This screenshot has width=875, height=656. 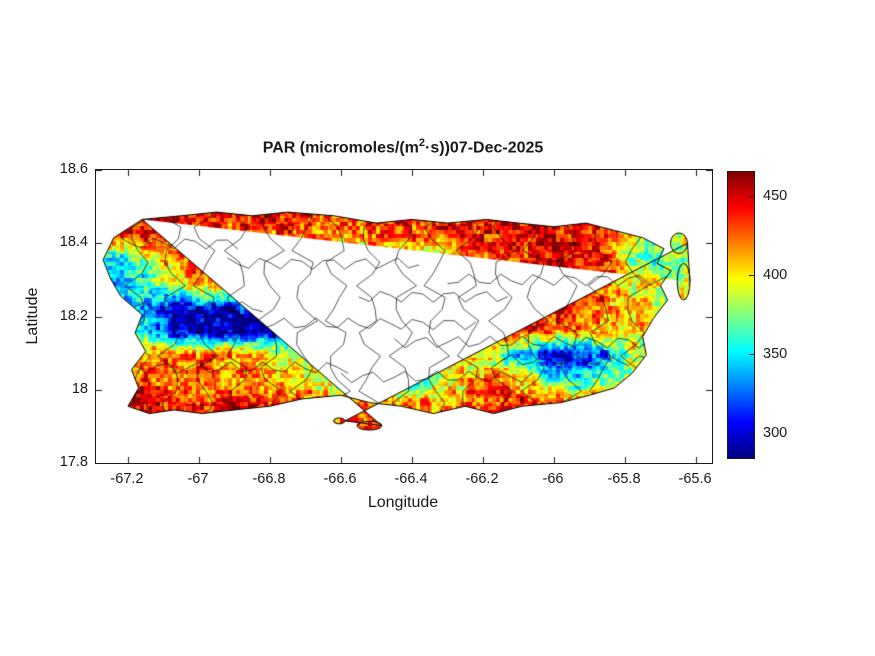 What do you see at coordinates (127, 479) in the screenshot?
I see `x-tick-label: -67.2` at bounding box center [127, 479].